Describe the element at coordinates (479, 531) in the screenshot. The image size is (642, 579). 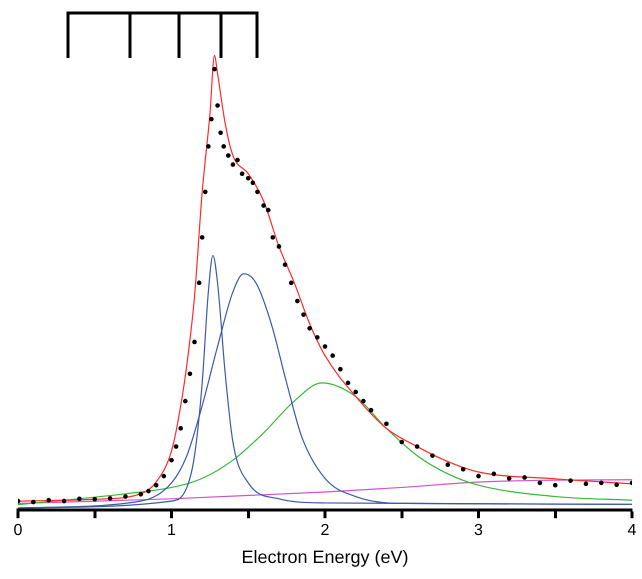
I see `x-tick-label: 3` at that location.